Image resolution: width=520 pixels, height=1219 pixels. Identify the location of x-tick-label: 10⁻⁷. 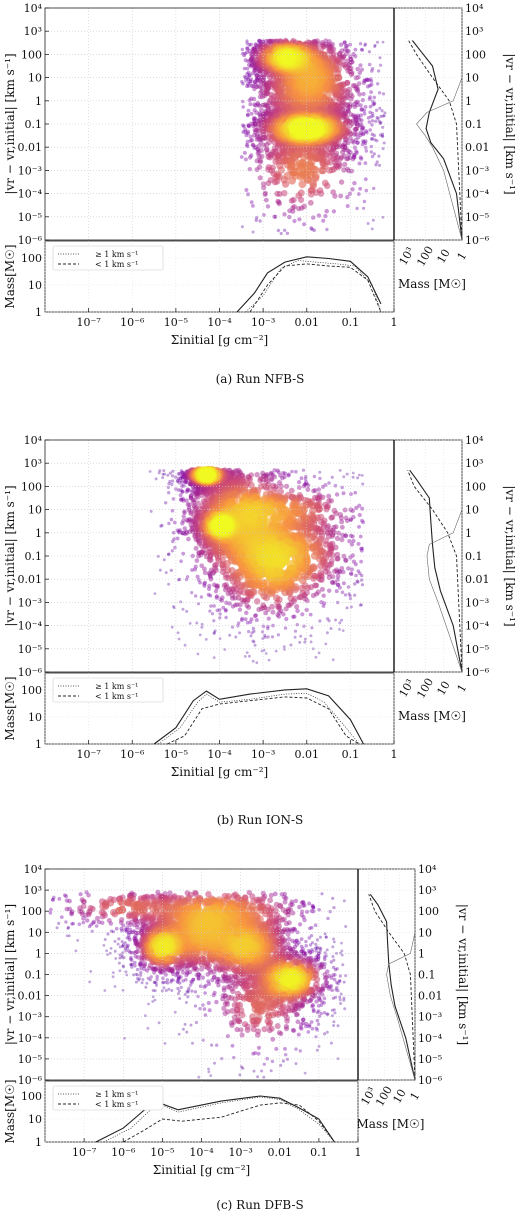
(89, 754).